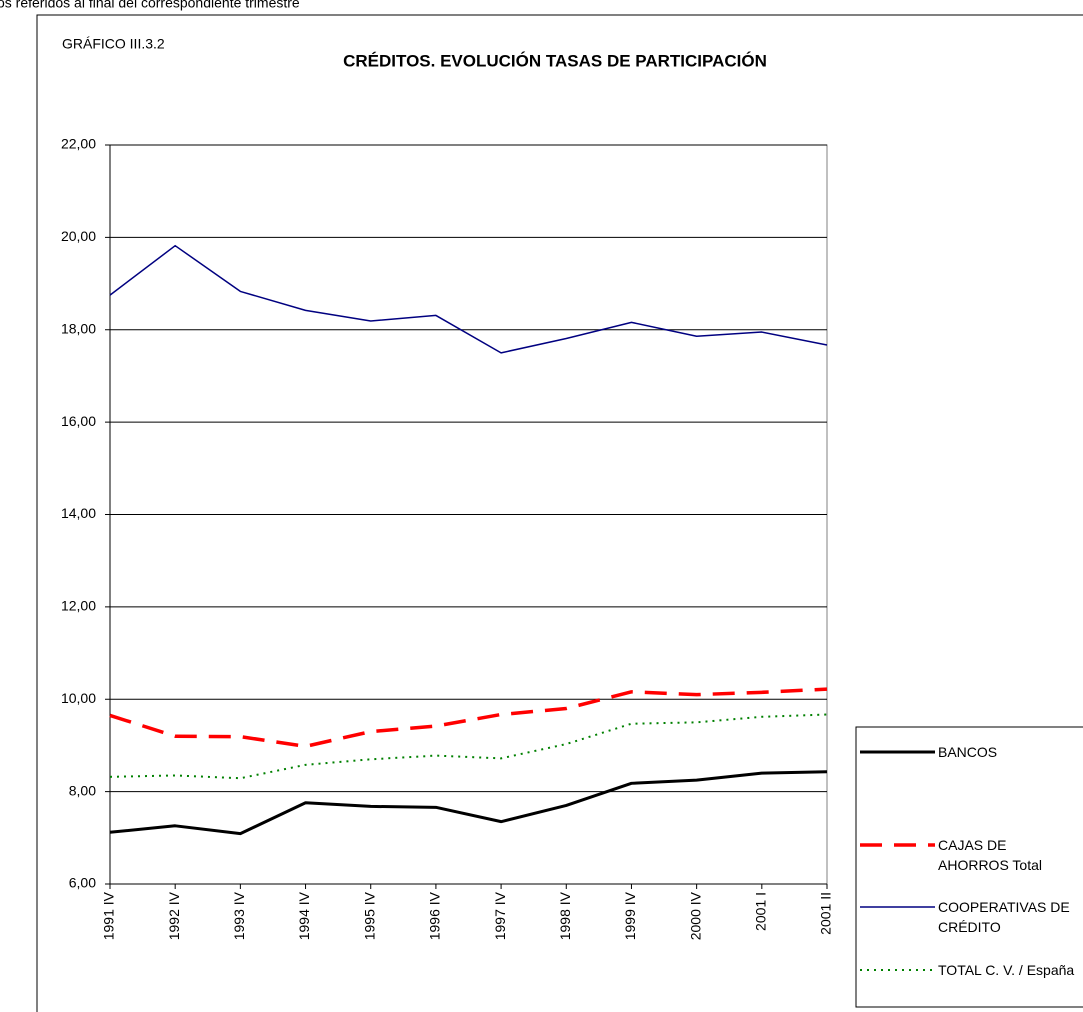  I want to click on y-tick-label: 6,00, so click(82, 883).